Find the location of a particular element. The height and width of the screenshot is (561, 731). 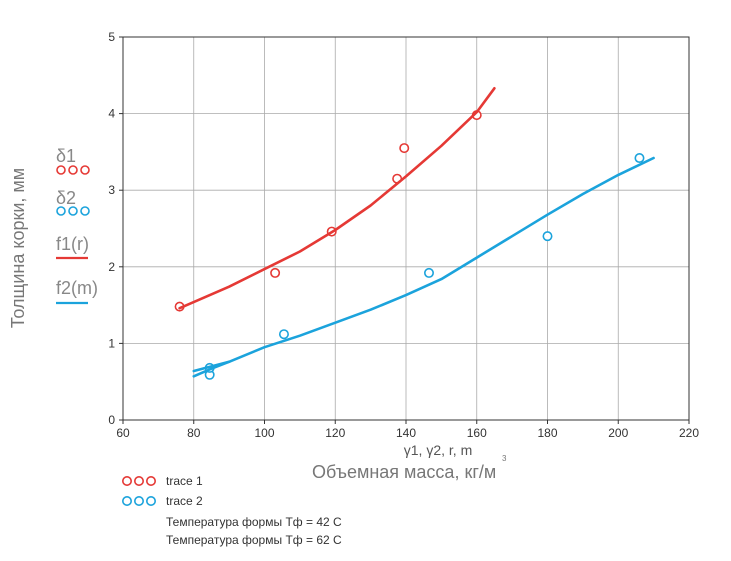

x-tick-label: 160 is located at coordinates (477, 433).